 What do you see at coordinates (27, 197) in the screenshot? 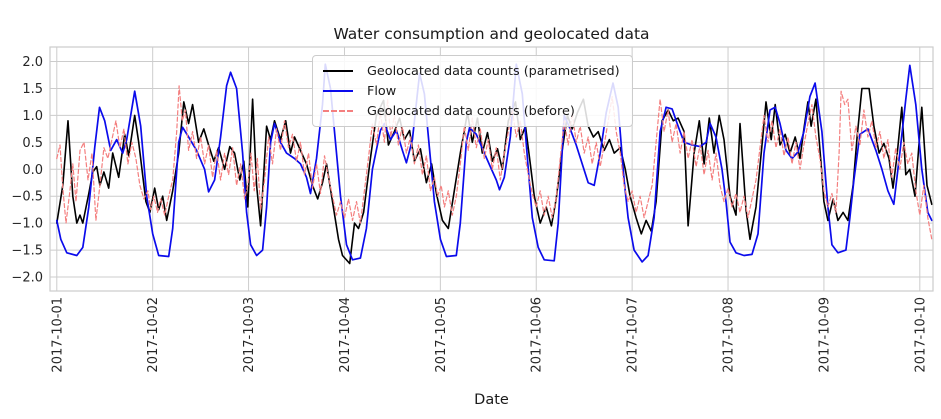
I see `y-tick-label: −0.5` at bounding box center [27, 197].